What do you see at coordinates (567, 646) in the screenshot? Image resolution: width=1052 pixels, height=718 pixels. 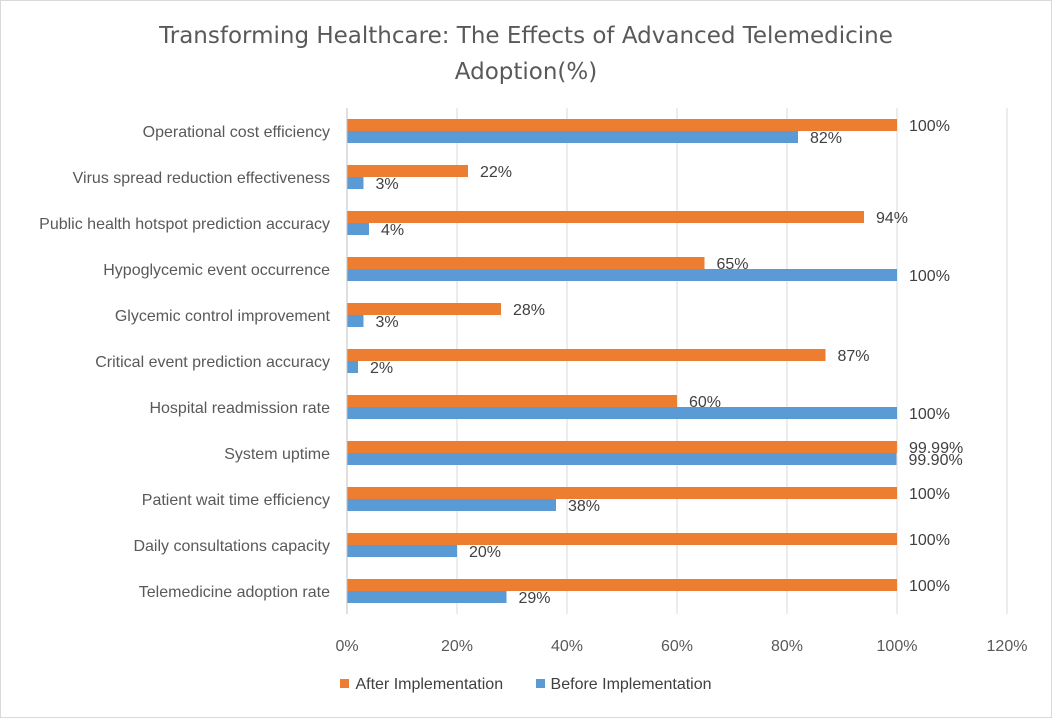 I see `x-tick-label: 40%` at bounding box center [567, 646].